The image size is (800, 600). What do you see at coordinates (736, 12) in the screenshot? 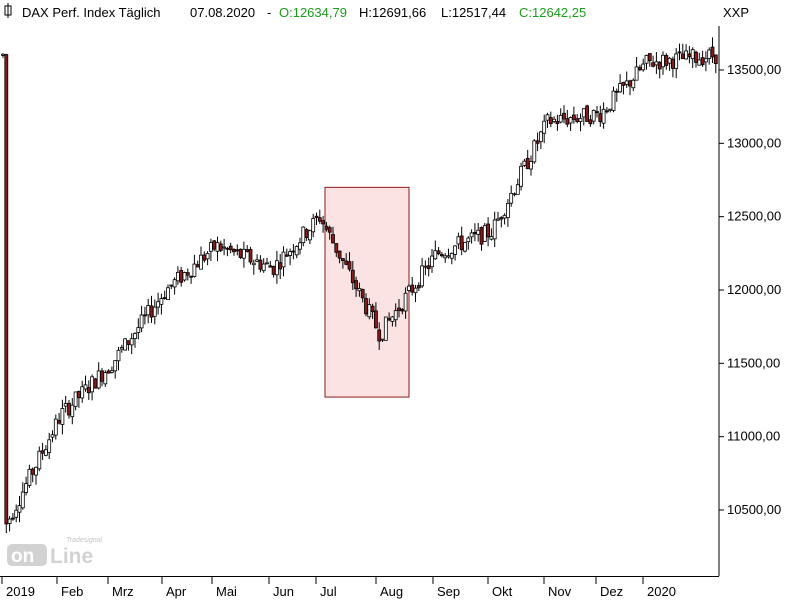
I see `symbol-label: XXP` at bounding box center [736, 12].